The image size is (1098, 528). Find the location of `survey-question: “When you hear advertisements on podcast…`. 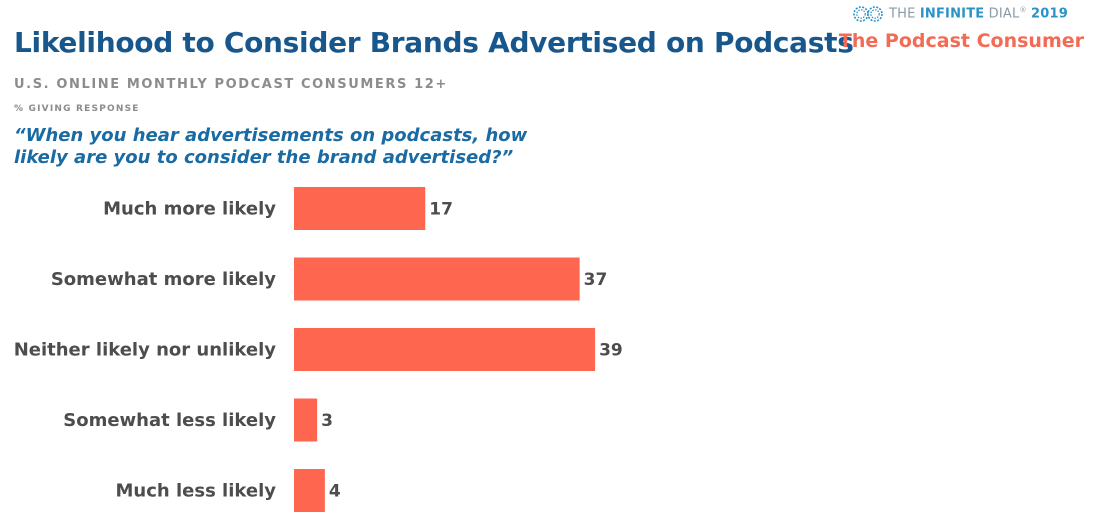

survey-question: “When you hear advertisements on podcast… is located at coordinates (271, 146).